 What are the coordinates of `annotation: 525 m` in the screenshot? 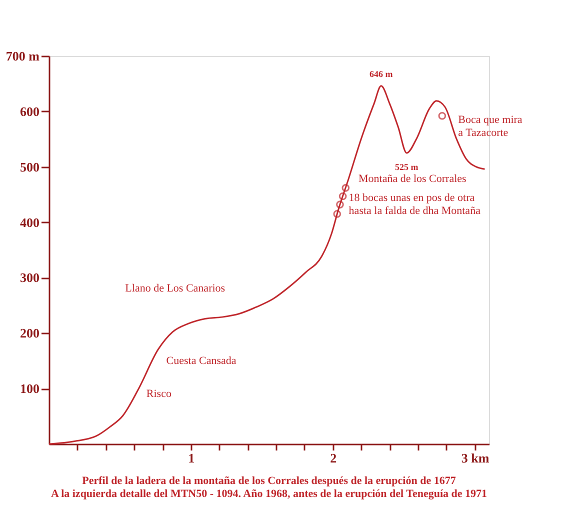 It's located at (407, 167).